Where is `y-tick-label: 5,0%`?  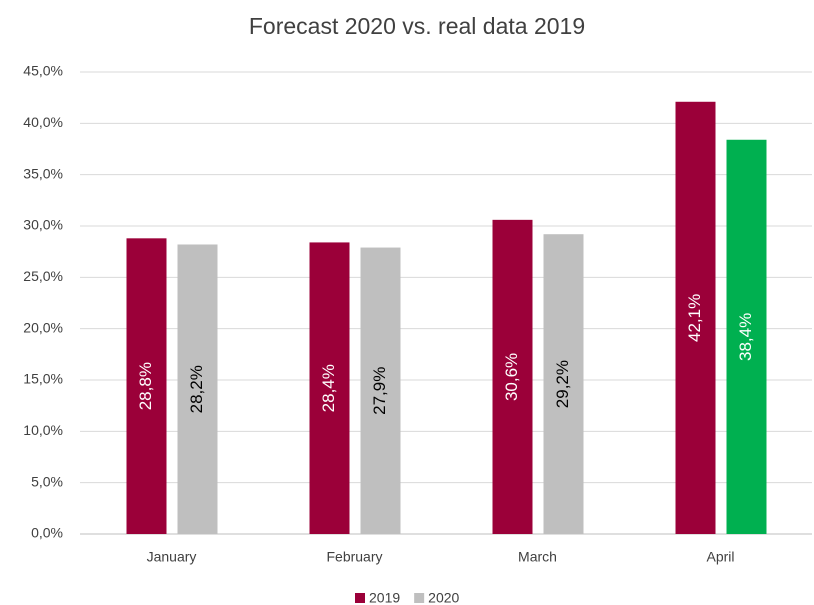 y-tick-label: 5,0% is located at coordinates (47, 481).